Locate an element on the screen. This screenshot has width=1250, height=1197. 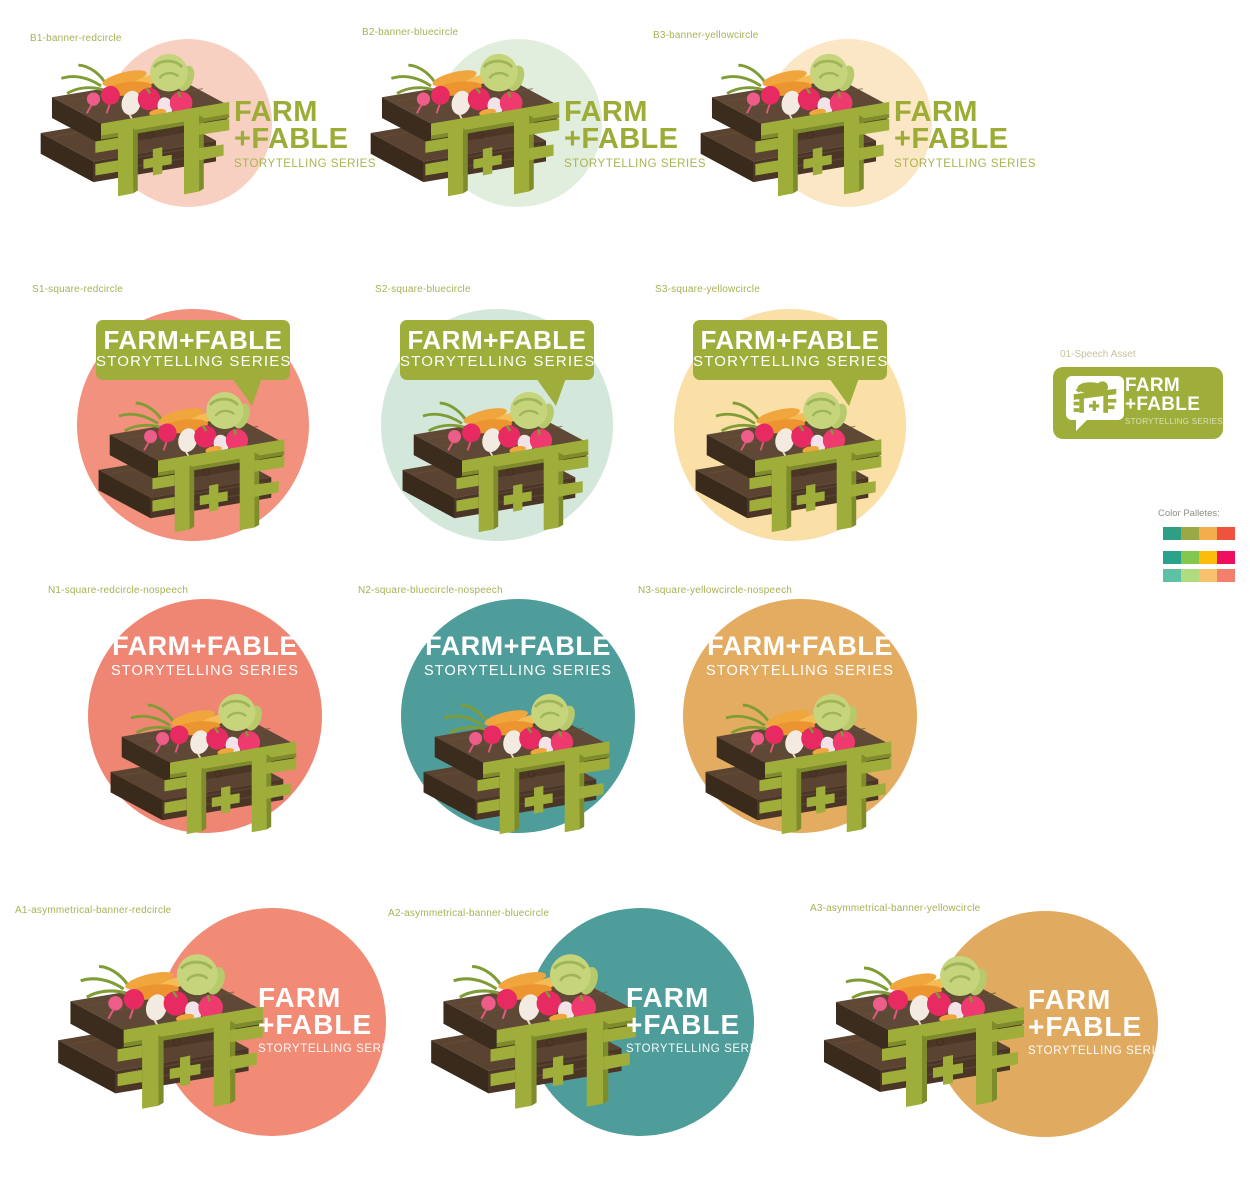
variant-label: A3-asymmetrical-banner-yellowcircle is located at coordinates (895, 908).